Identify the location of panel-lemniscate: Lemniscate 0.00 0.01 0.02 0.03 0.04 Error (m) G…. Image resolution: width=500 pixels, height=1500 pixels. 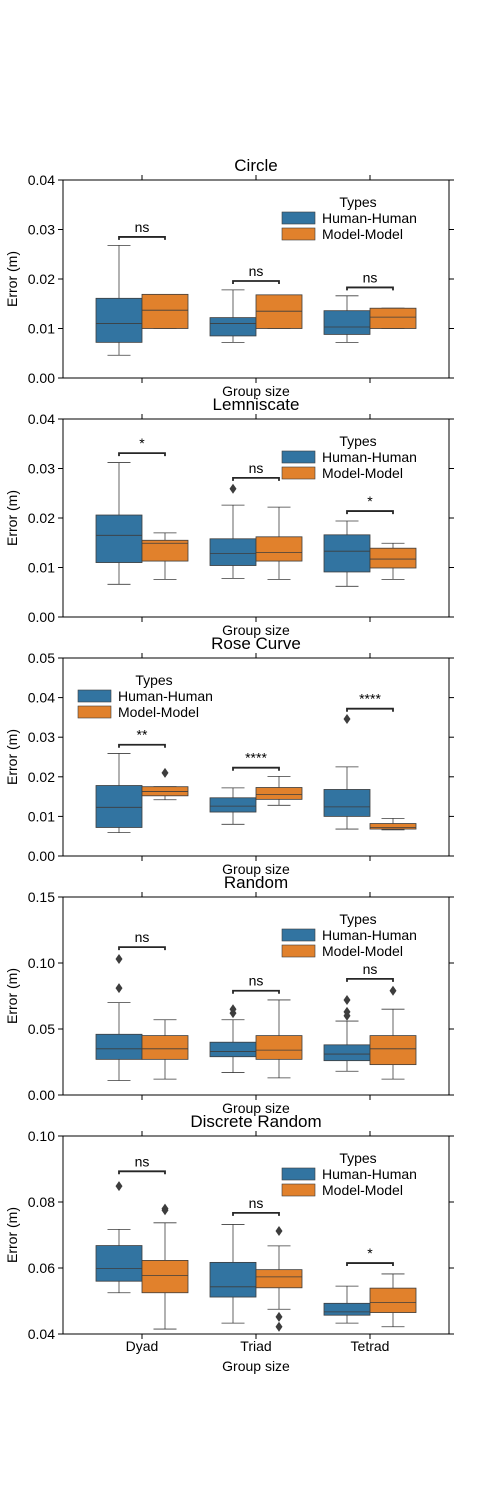
(229, 516).